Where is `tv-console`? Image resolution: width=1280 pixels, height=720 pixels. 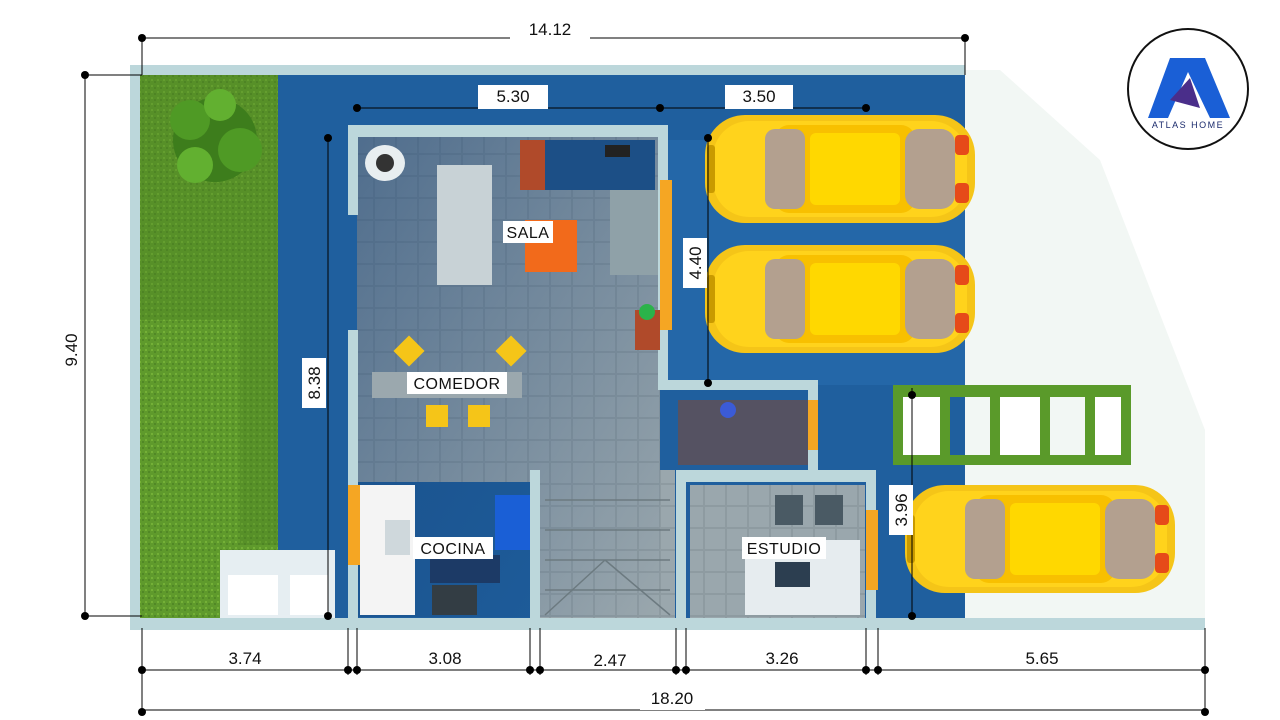 tv-console is located at coordinates (600, 165).